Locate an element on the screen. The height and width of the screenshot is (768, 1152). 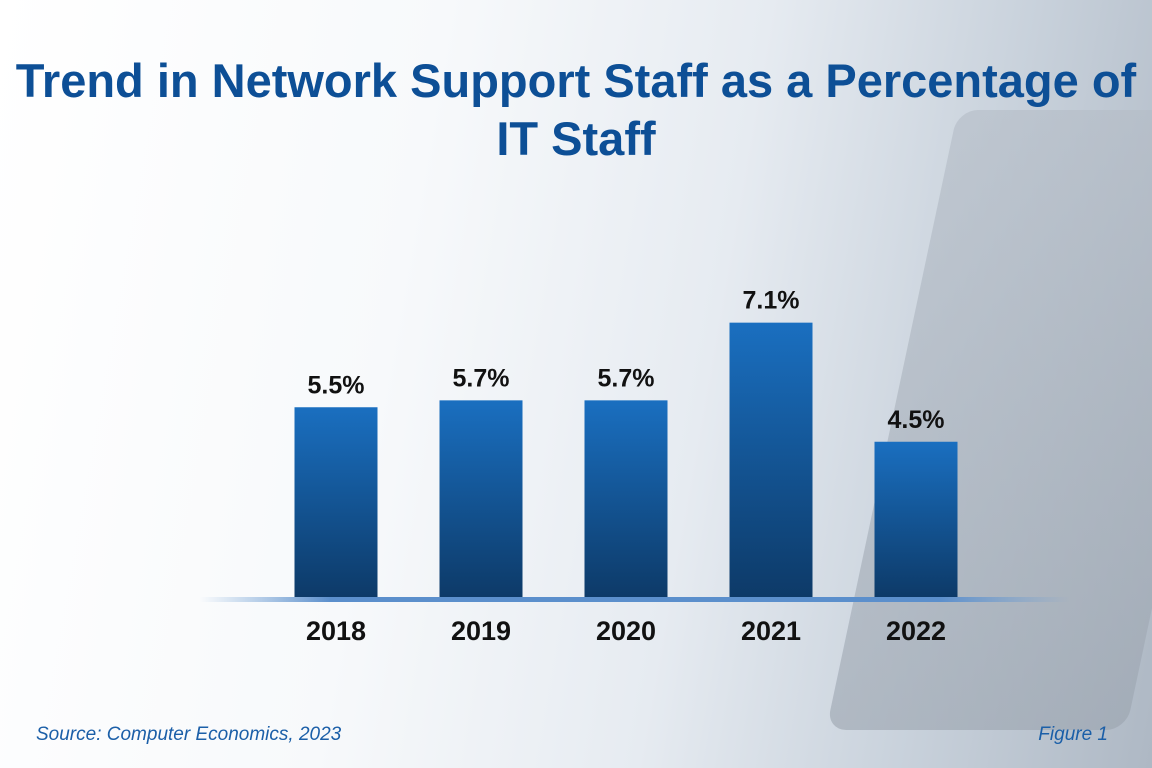
x-tick-label: 2019 is located at coordinates (481, 631).